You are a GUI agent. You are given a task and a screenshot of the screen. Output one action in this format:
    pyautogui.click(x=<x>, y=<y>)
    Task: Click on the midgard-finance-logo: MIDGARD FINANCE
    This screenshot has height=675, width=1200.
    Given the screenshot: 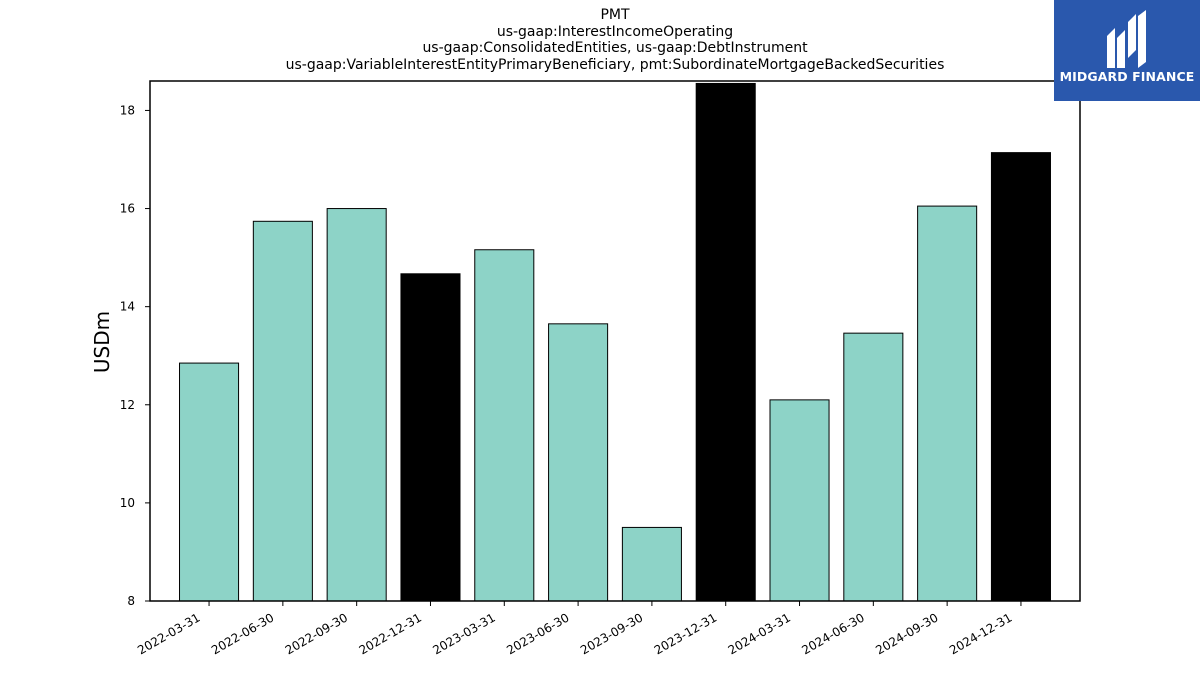 What is the action you would take?
    pyautogui.click(x=1127, y=50)
    